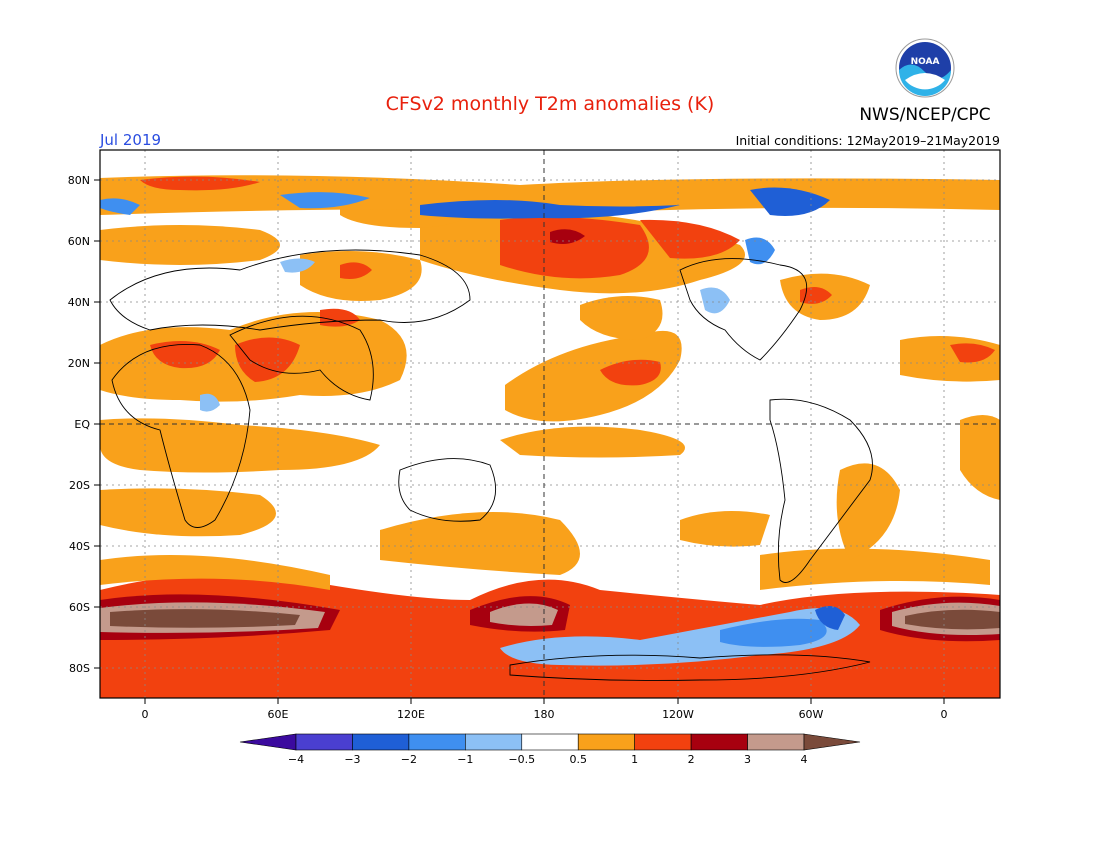 The height and width of the screenshot is (850, 1100). I want to click on colorbar-tick-label: 3, so click(747, 759).